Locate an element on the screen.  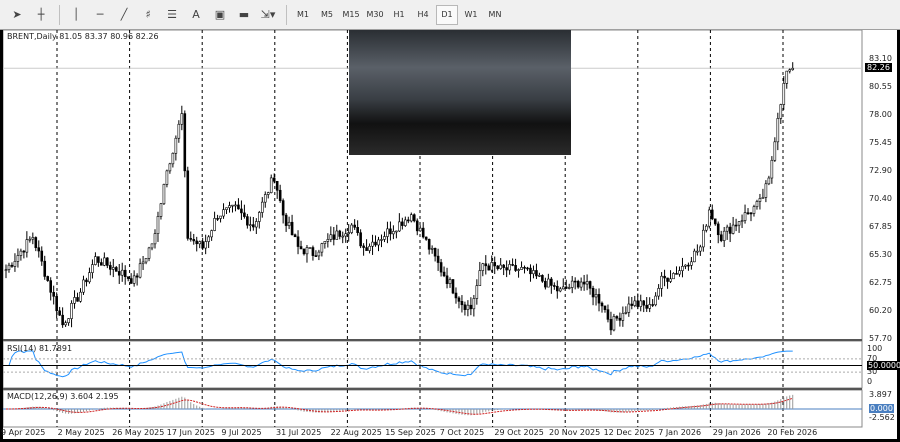
date-tick: 7 Oct 2025 is located at coordinates (462, 432).